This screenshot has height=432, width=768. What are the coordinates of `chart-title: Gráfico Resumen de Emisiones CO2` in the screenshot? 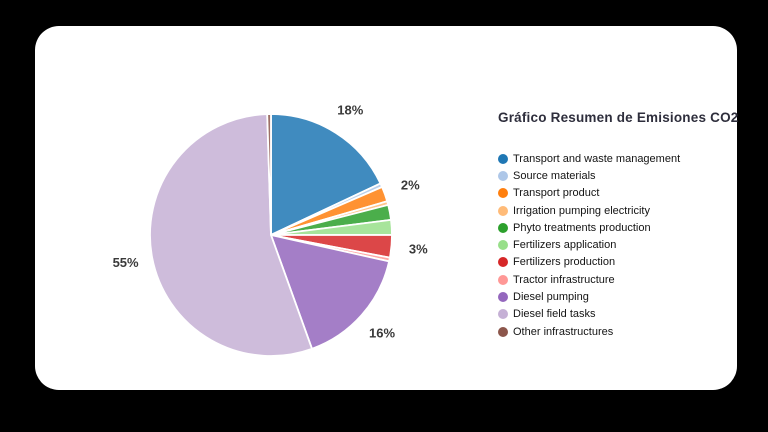 It's located at (618, 117).